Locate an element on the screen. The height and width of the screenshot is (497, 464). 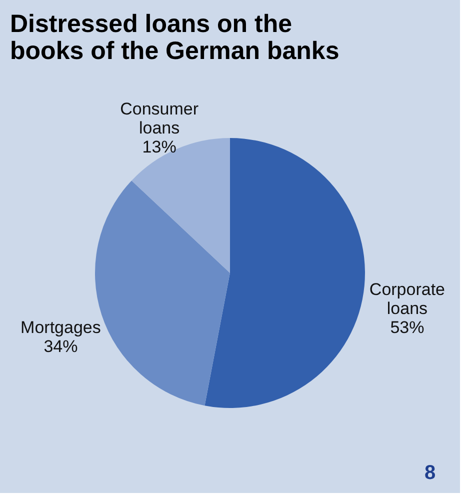
pie-slice is located at coordinates (181, 205).